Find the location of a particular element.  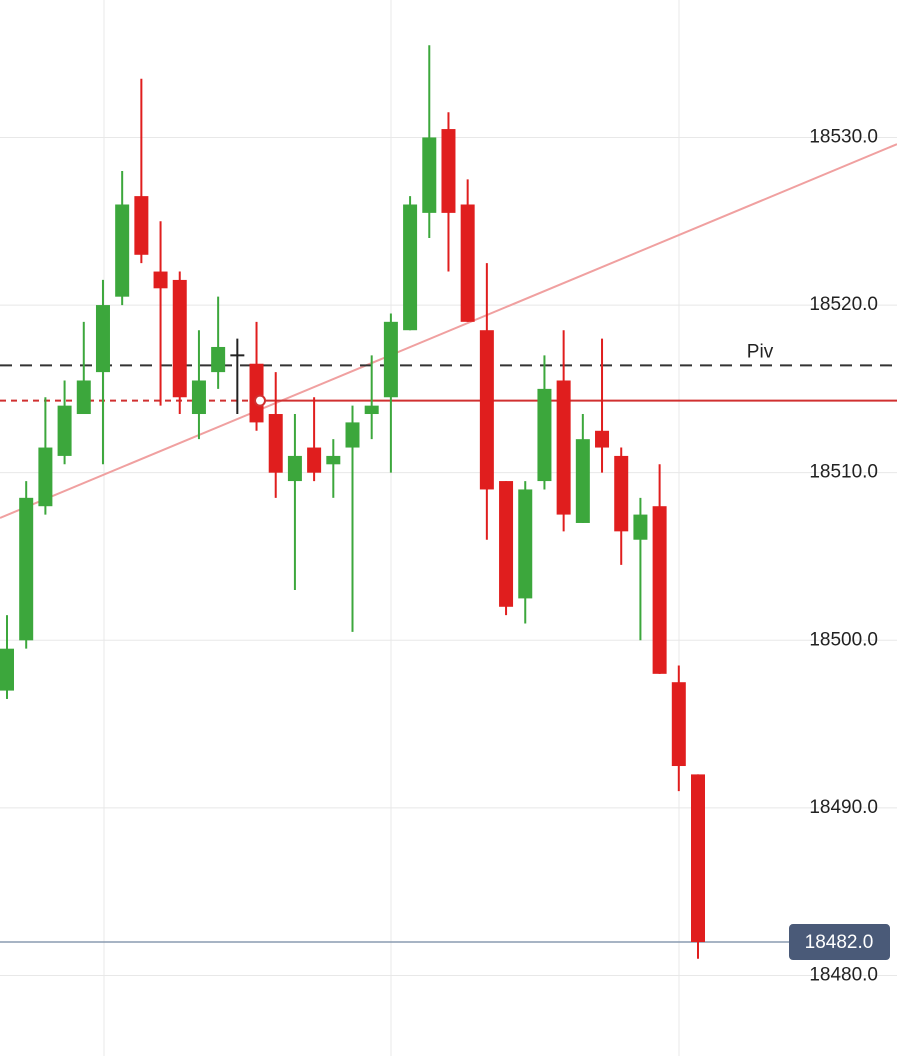

pivot-label: Piv is located at coordinates (760, 351).